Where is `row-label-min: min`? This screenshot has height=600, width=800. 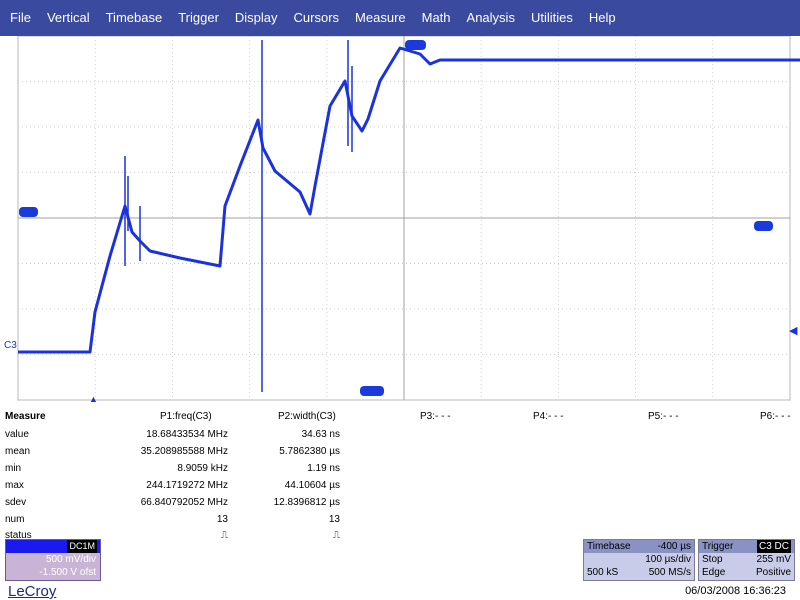 row-label-min: min is located at coordinates (13, 468).